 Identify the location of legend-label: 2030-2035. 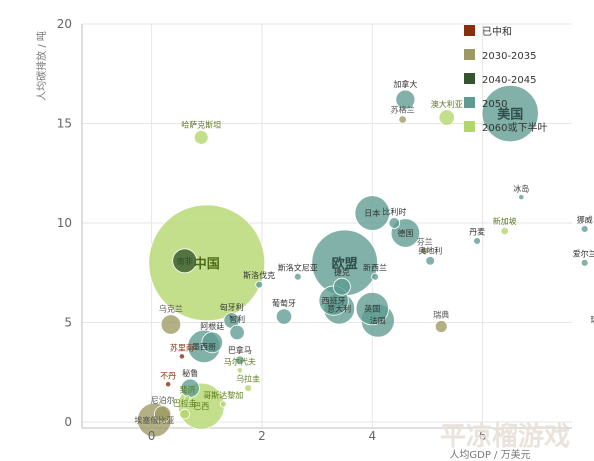
(509, 56).